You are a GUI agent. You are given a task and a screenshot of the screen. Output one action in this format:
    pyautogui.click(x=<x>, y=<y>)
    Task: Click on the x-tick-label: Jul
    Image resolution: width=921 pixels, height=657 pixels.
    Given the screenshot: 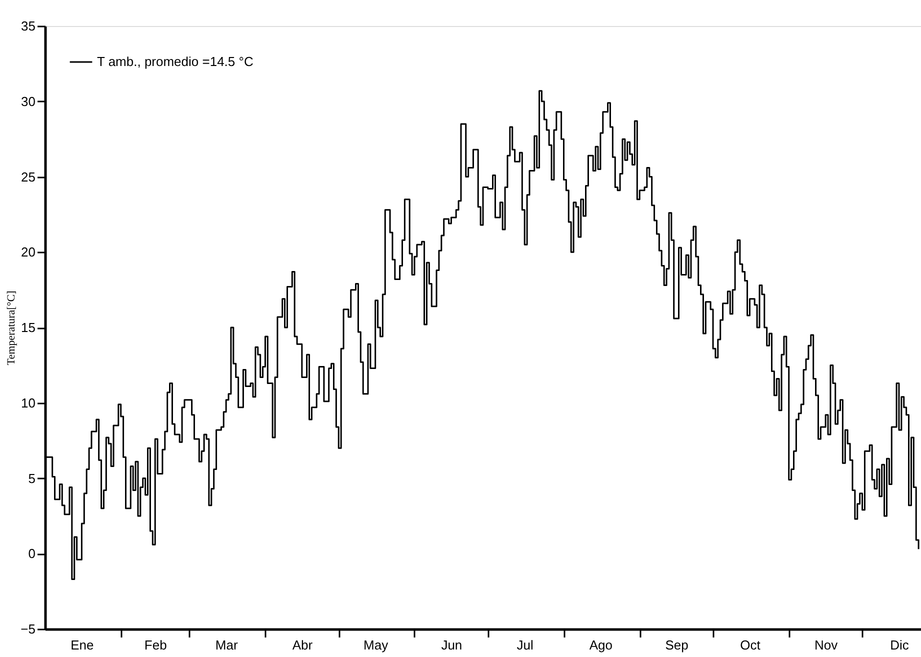 What is the action you would take?
    pyautogui.click(x=525, y=645)
    